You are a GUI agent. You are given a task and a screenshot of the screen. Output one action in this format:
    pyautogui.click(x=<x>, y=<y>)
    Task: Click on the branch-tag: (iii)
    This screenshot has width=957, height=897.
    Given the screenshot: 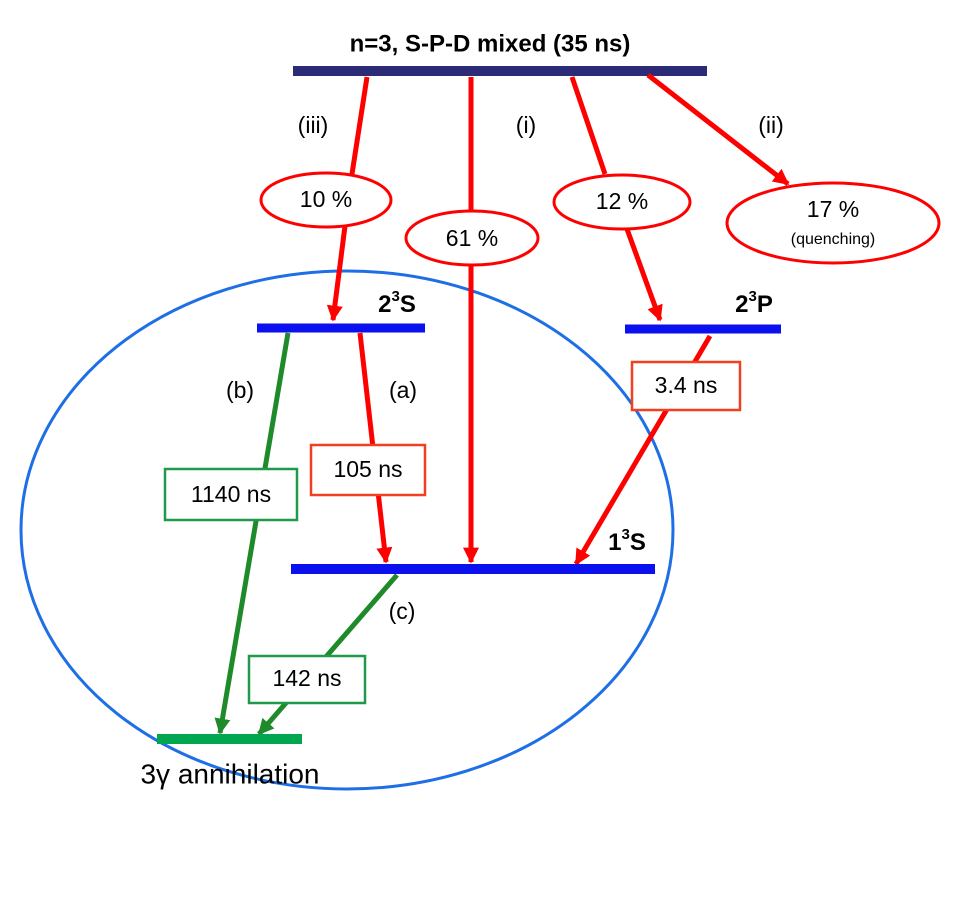 What is the action you would take?
    pyautogui.click(x=313, y=125)
    